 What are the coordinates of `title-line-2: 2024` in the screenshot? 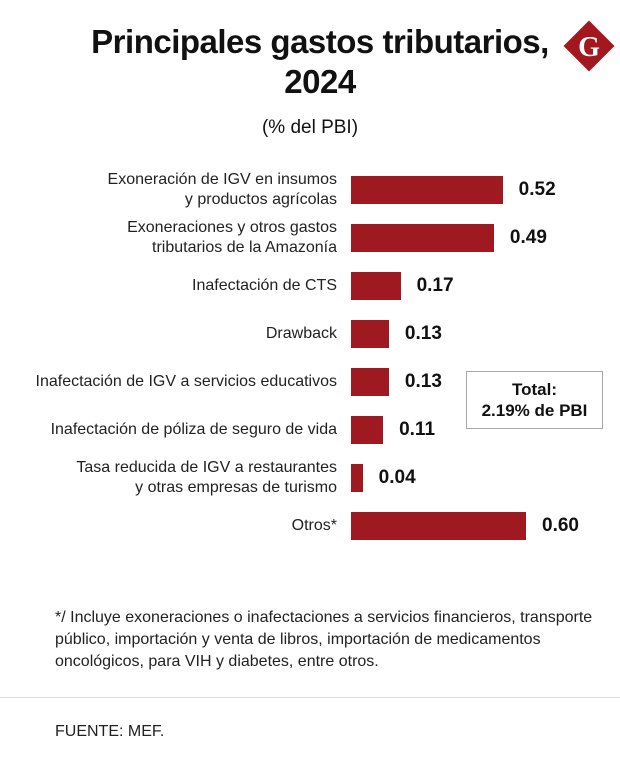 It's located at (320, 81).